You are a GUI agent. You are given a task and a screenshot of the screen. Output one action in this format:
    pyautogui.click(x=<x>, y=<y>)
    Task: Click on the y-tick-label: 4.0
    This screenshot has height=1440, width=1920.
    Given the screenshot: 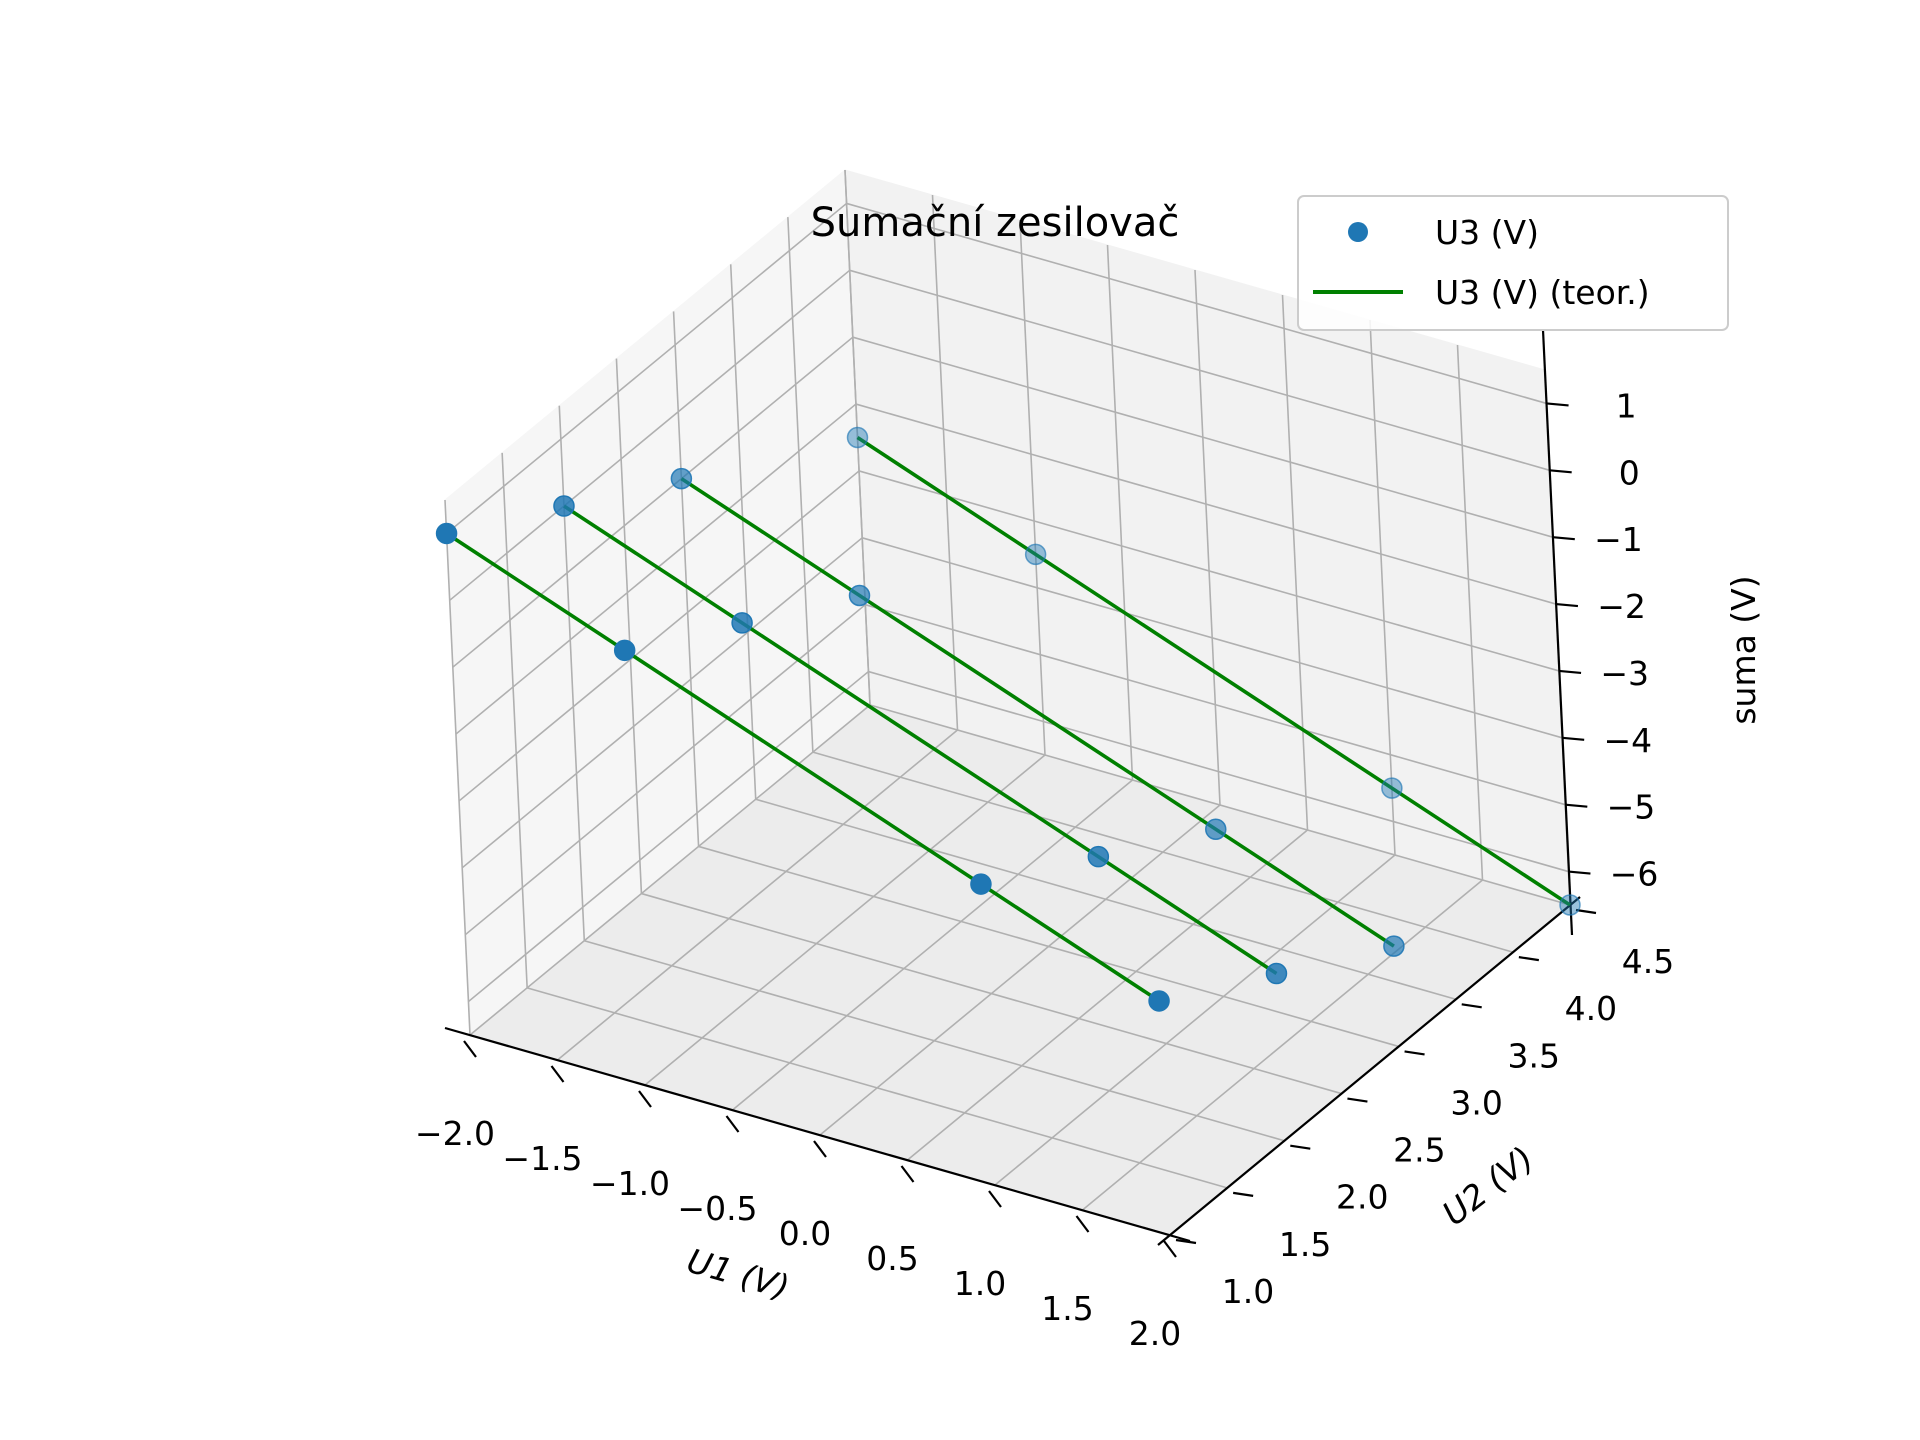 What is the action you would take?
    pyautogui.click(x=1591, y=1008)
    